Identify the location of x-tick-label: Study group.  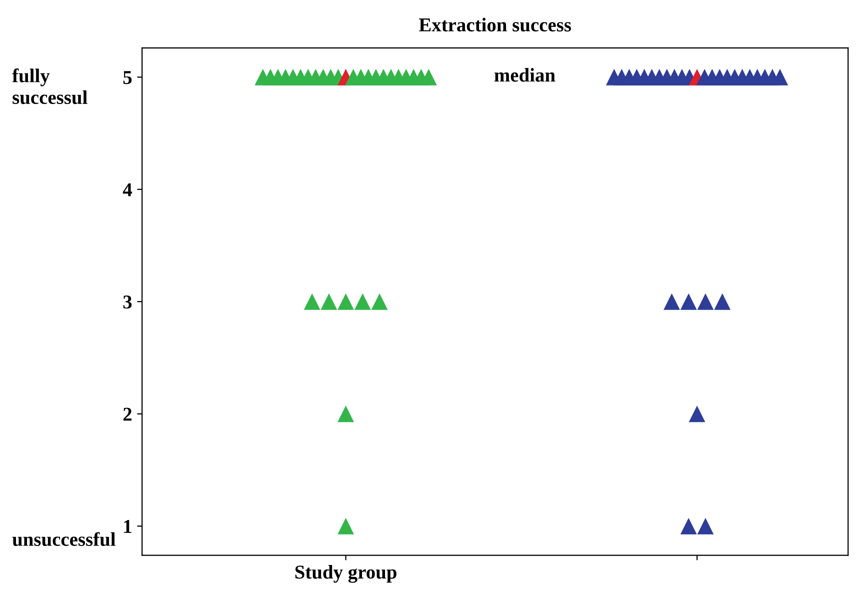
(345, 574).